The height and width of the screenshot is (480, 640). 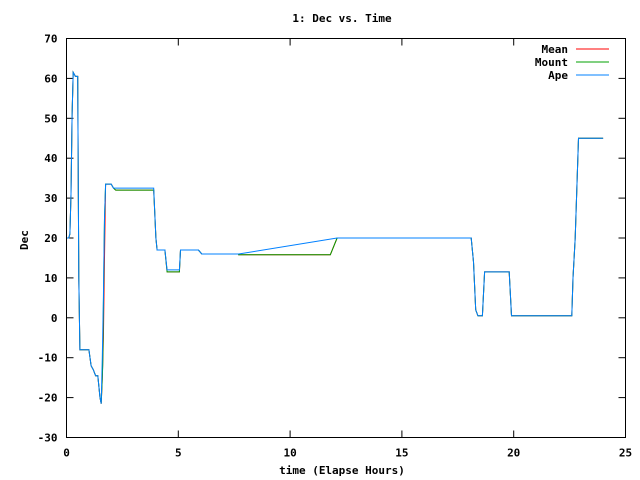 What do you see at coordinates (289, 453) in the screenshot?
I see `x-tick-label: 10` at bounding box center [289, 453].